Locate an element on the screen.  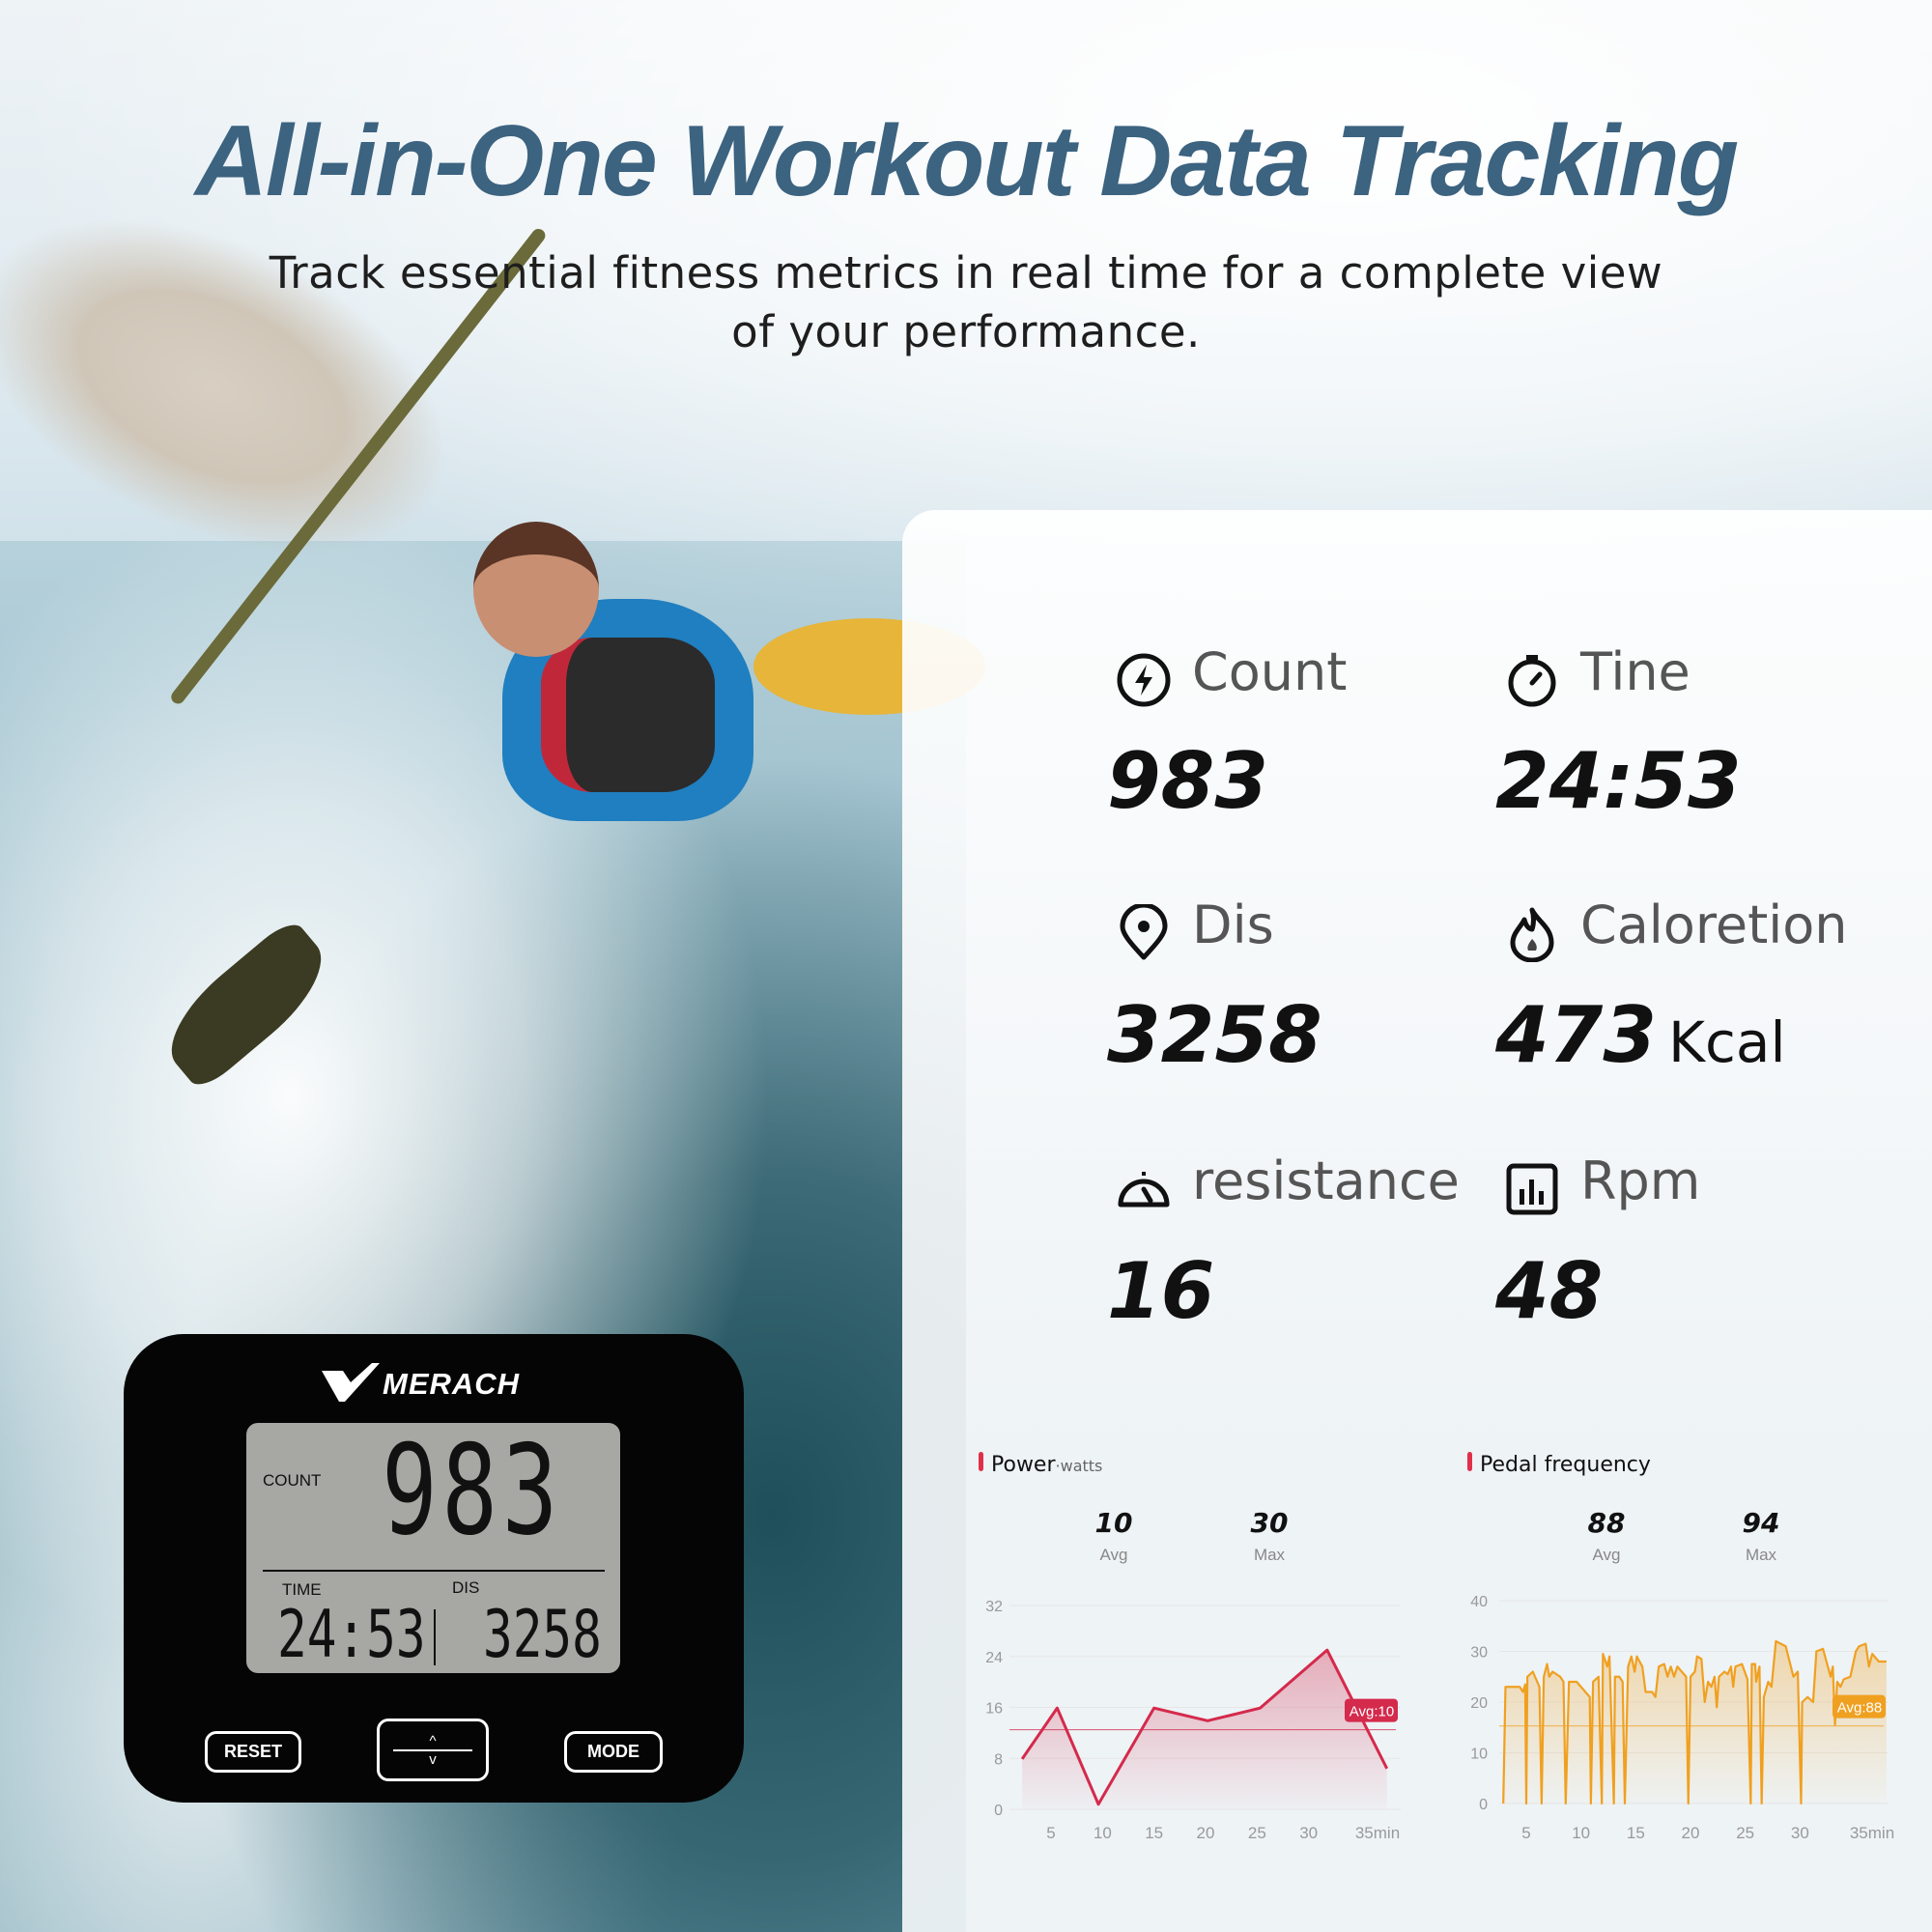
power-xtick-label: 10 is located at coordinates (1103, 1833).